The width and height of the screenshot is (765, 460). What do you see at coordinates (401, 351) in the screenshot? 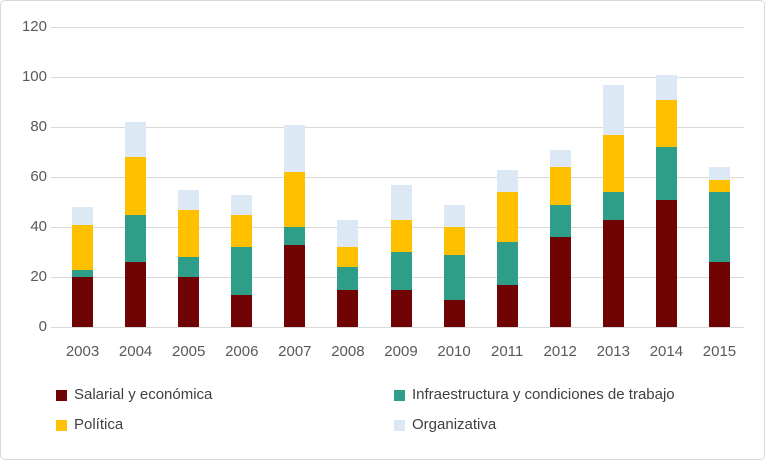
I see `x-tick-label: 2009` at bounding box center [401, 351].